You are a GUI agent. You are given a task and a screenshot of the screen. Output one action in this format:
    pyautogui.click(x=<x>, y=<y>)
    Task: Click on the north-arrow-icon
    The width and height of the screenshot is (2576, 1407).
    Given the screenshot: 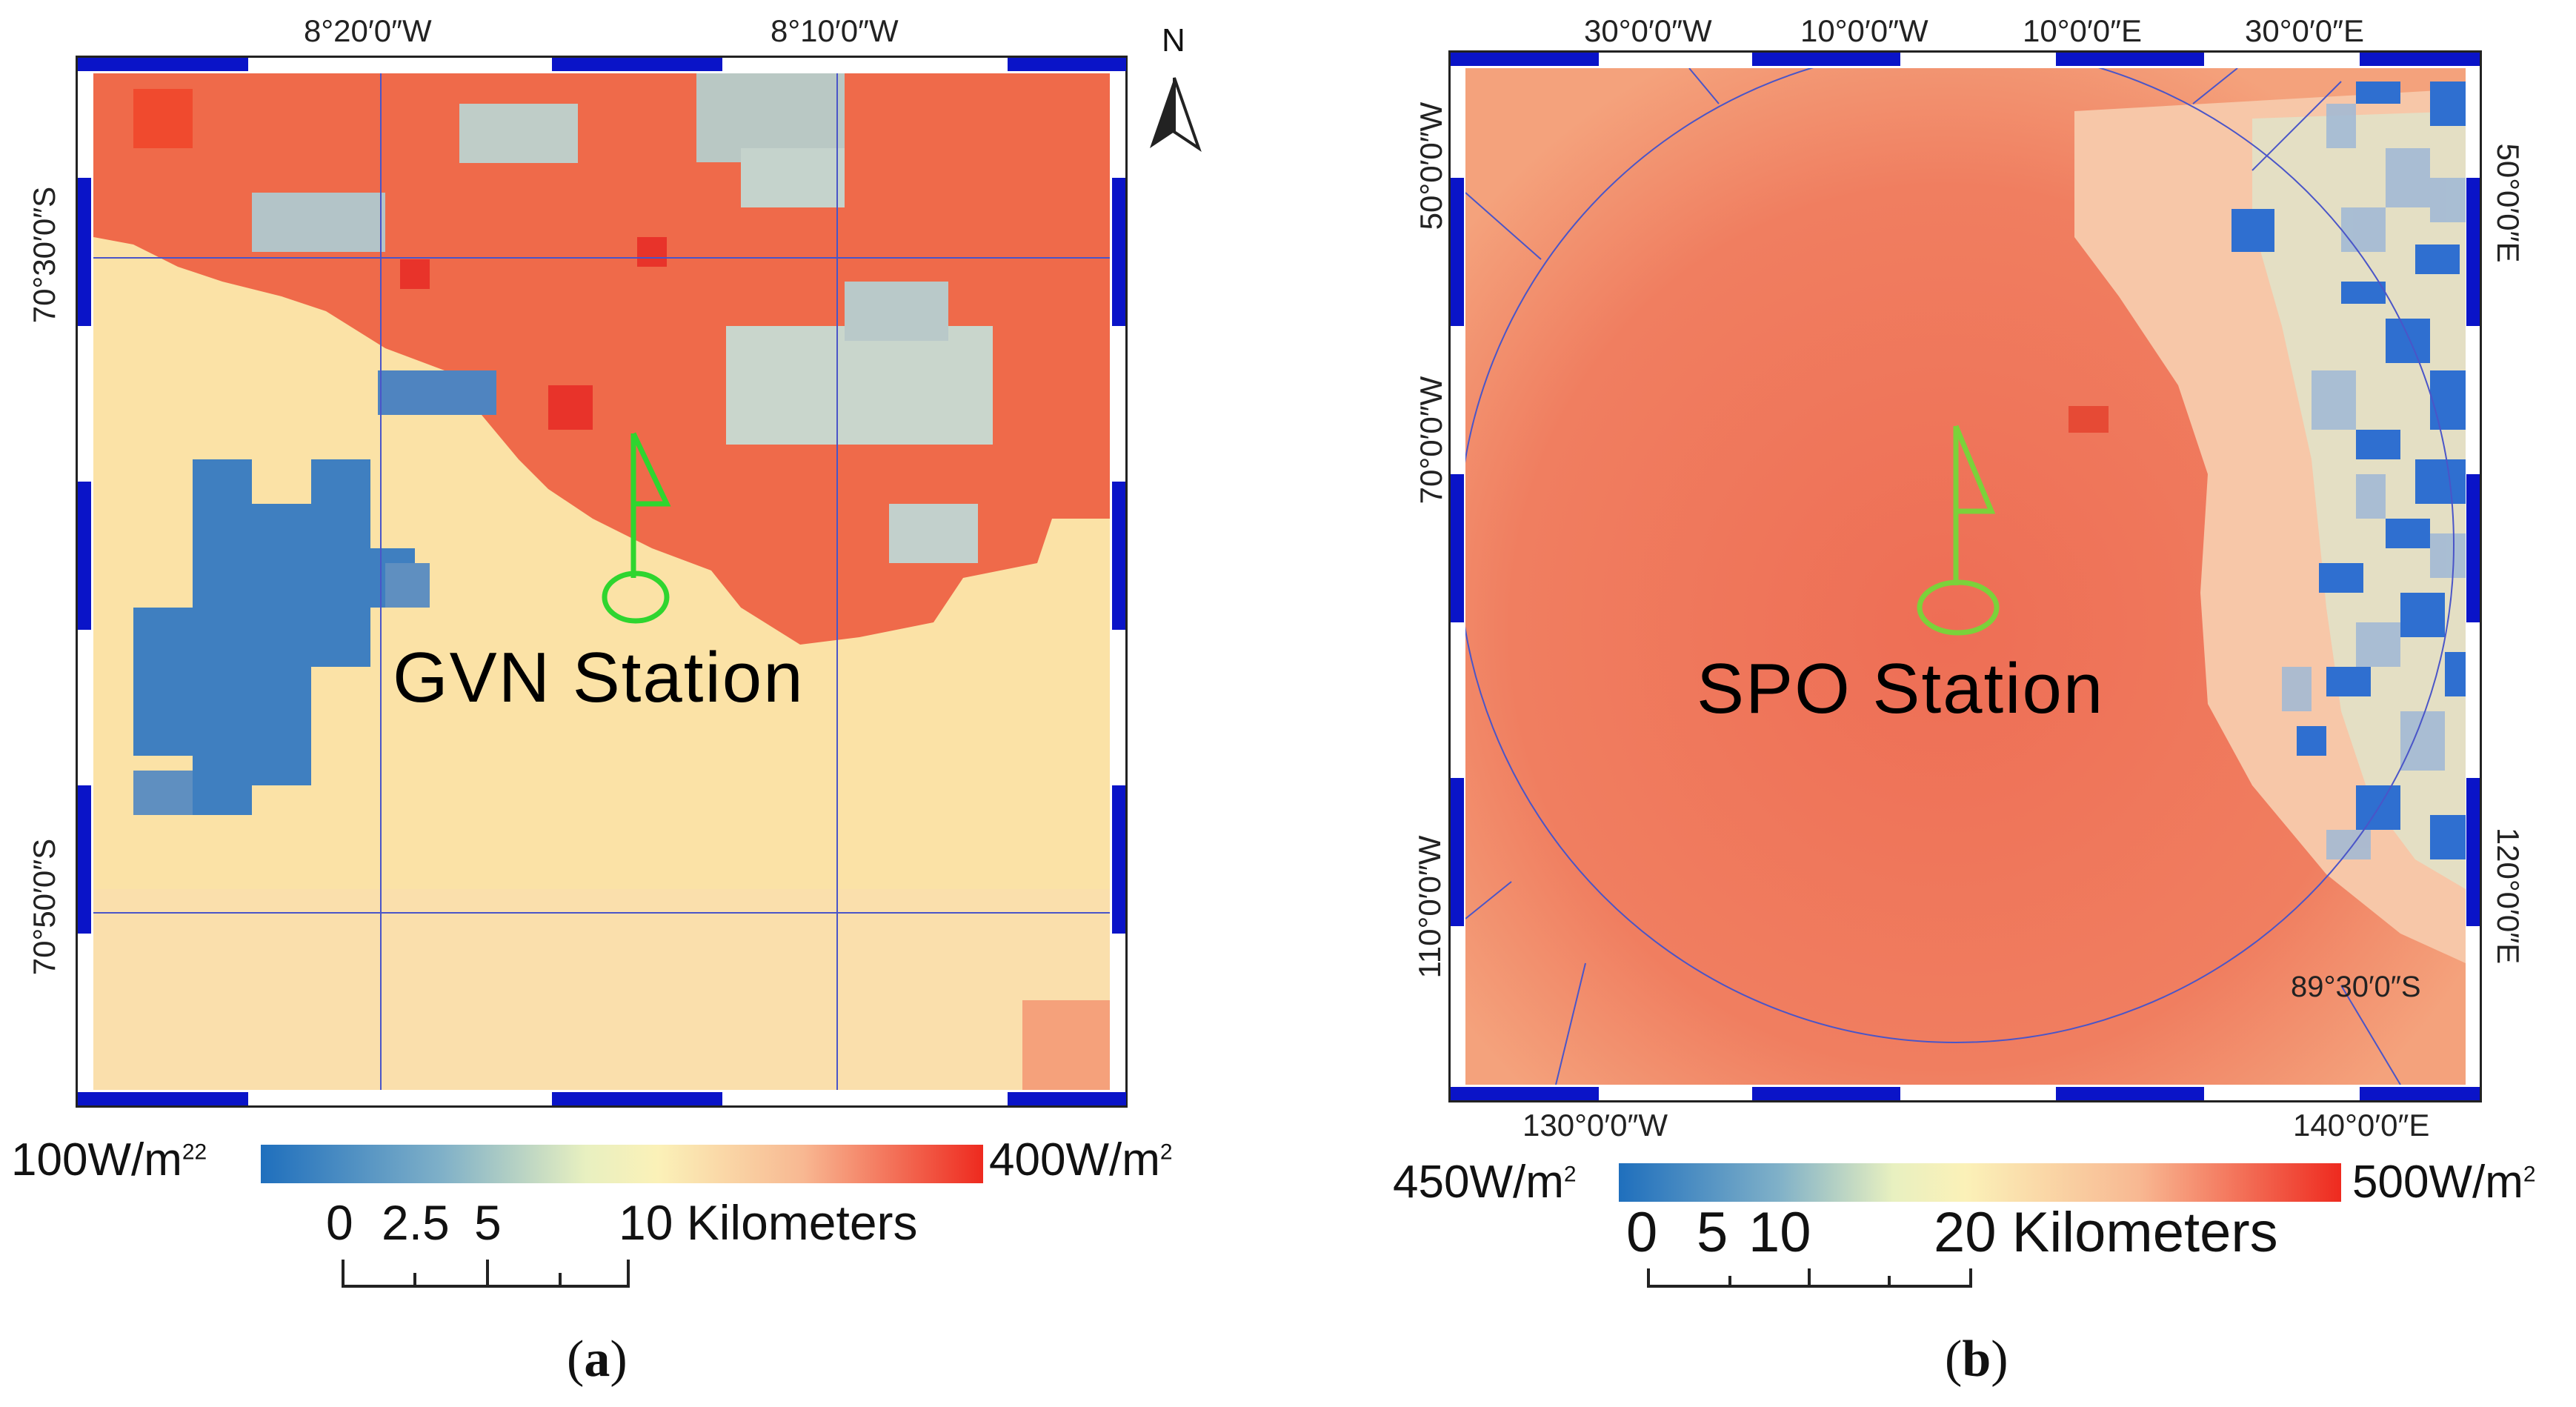 What is the action you would take?
    pyautogui.click(x=1176, y=114)
    